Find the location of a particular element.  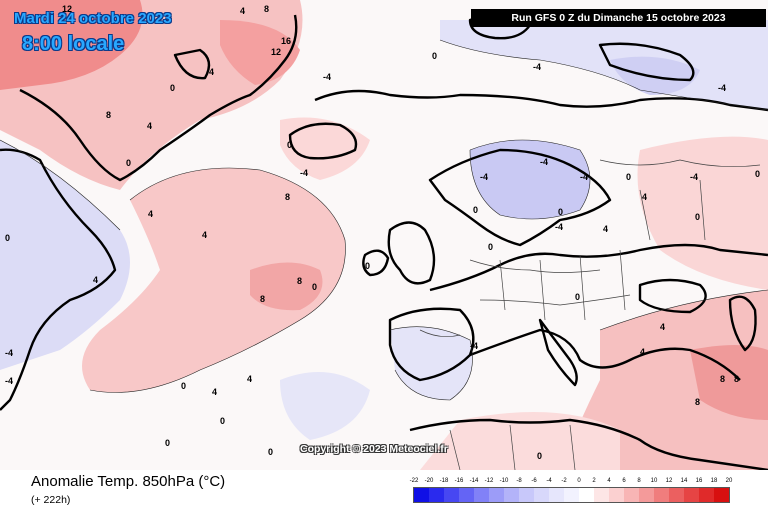

copyright-notice: Copyright © 2023 Meteociel.fr is located at coordinates (374, 449).